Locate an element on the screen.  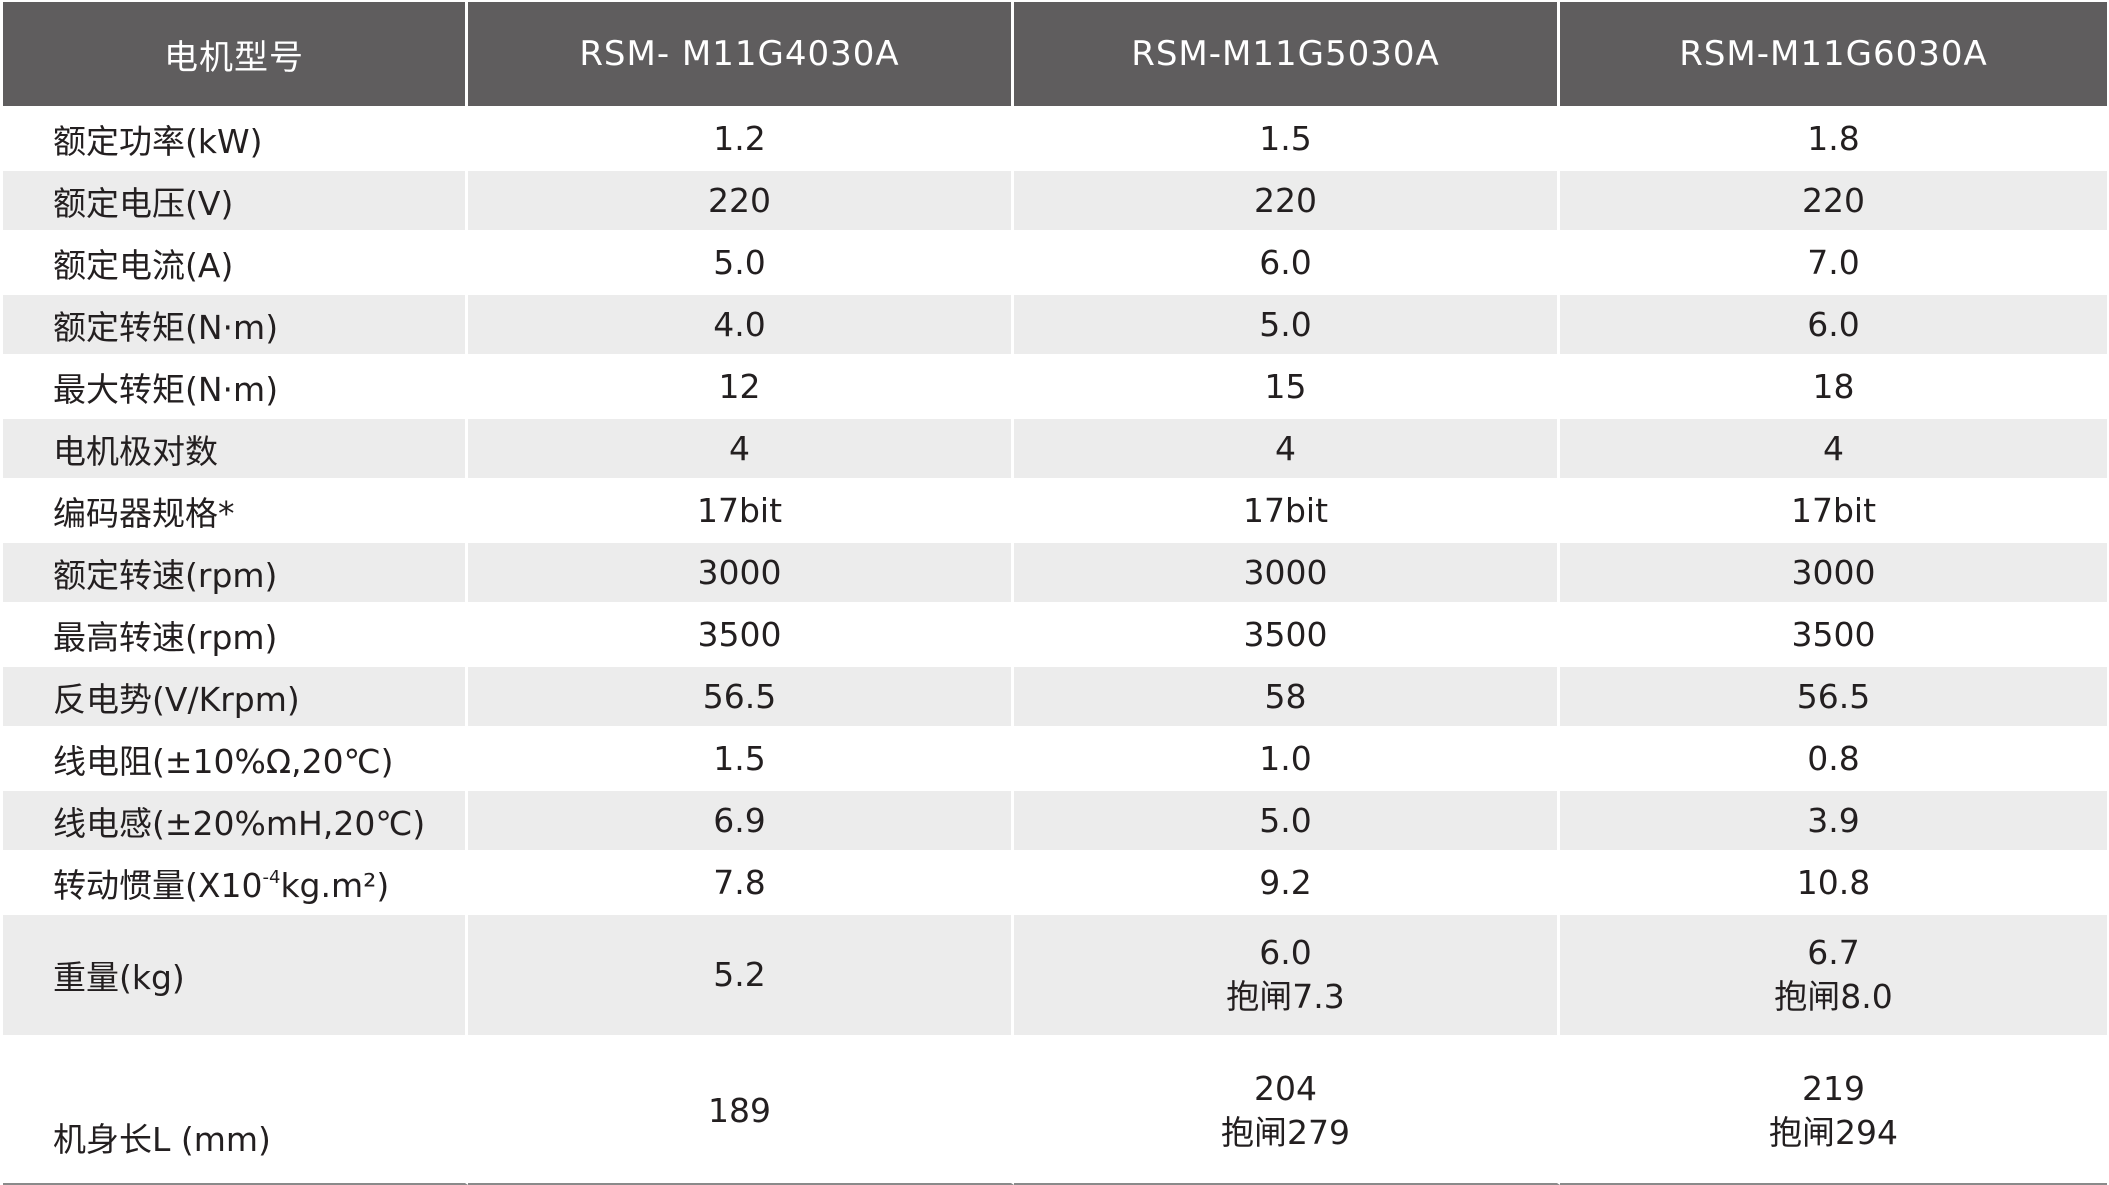
cell-value: 3.9 is located at coordinates (1833, 819).